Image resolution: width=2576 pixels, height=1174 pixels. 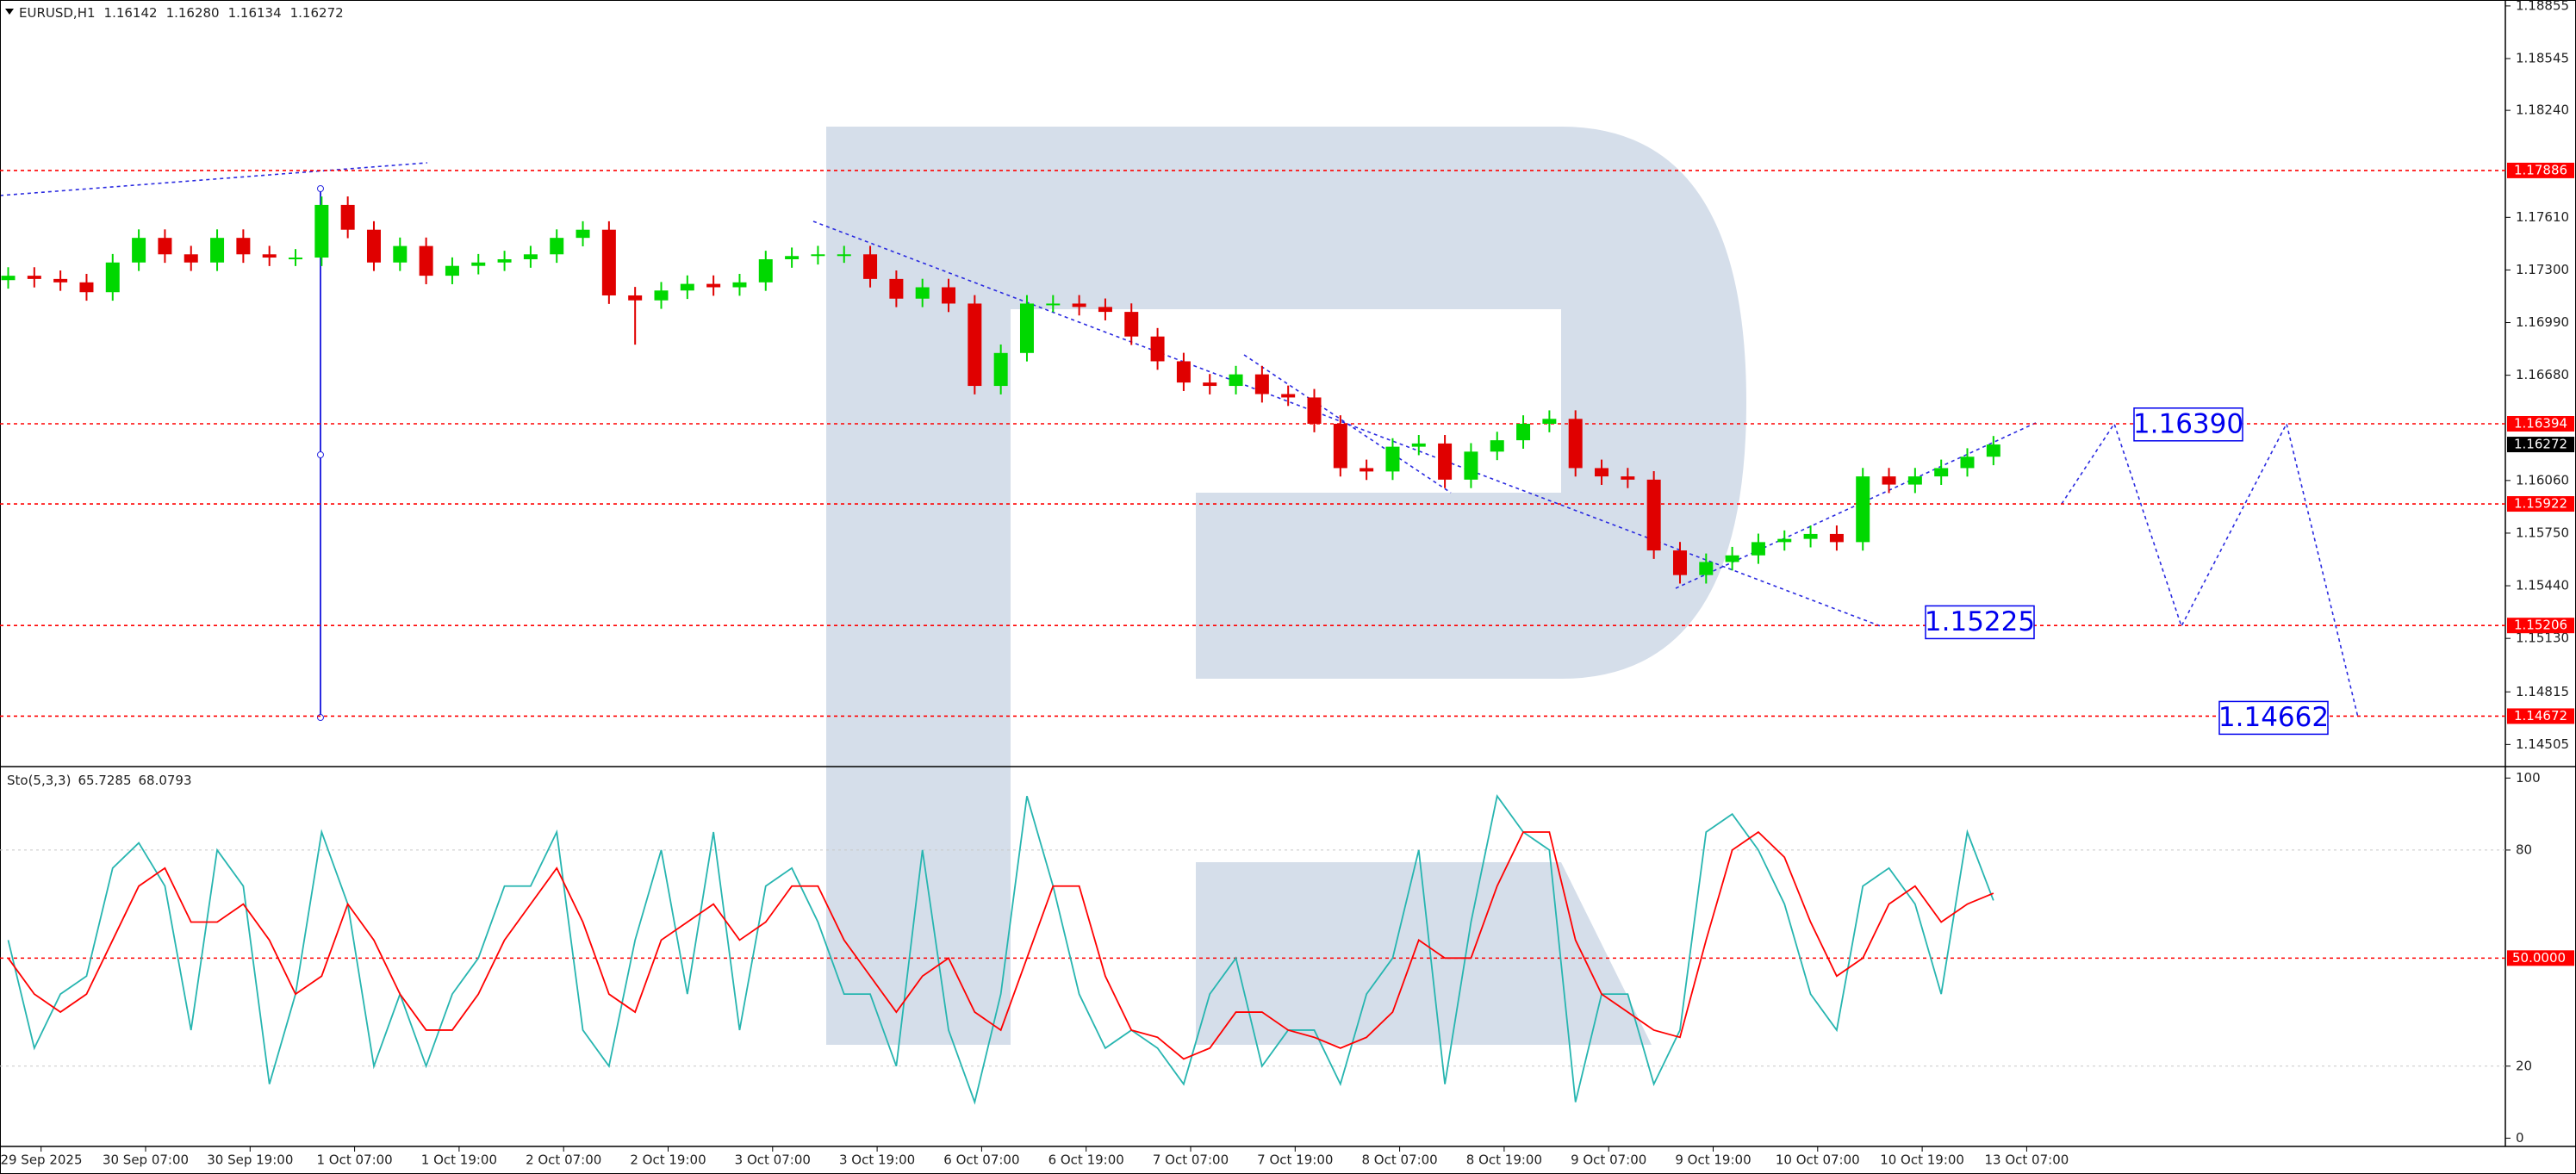 What do you see at coordinates (773, 1160) in the screenshot?
I see `x-tick-label: 3 Oct 07:00` at bounding box center [773, 1160].